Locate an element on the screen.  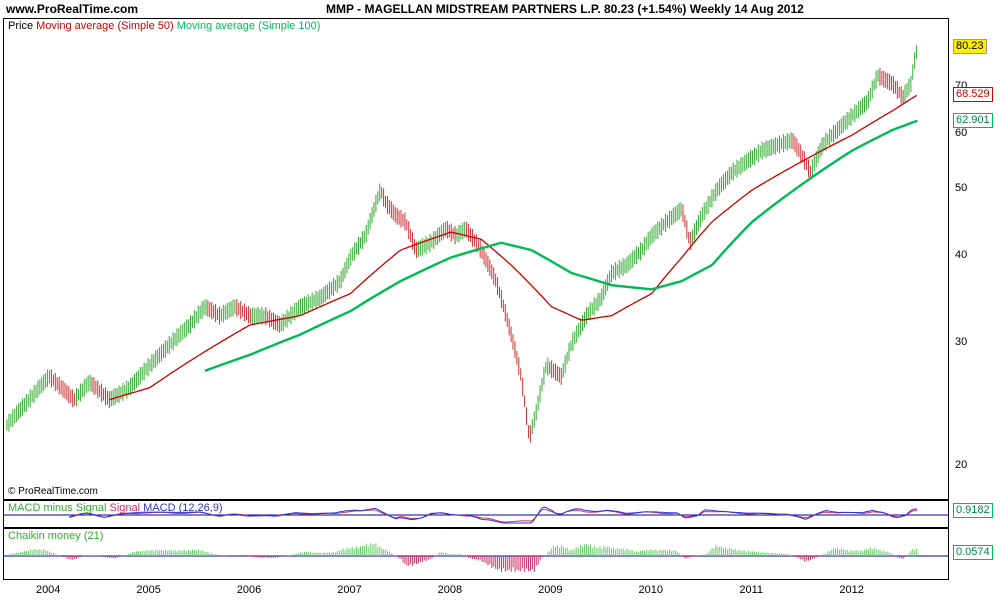
copyright: © ProRealTime.com is located at coordinates (53, 491).